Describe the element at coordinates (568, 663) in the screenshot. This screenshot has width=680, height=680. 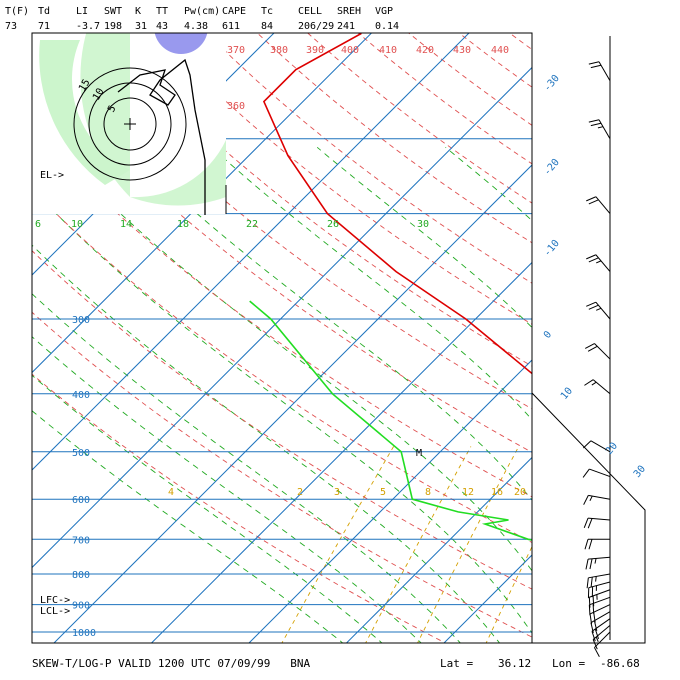
I see `footer-lon-label: Lon =` at that location.